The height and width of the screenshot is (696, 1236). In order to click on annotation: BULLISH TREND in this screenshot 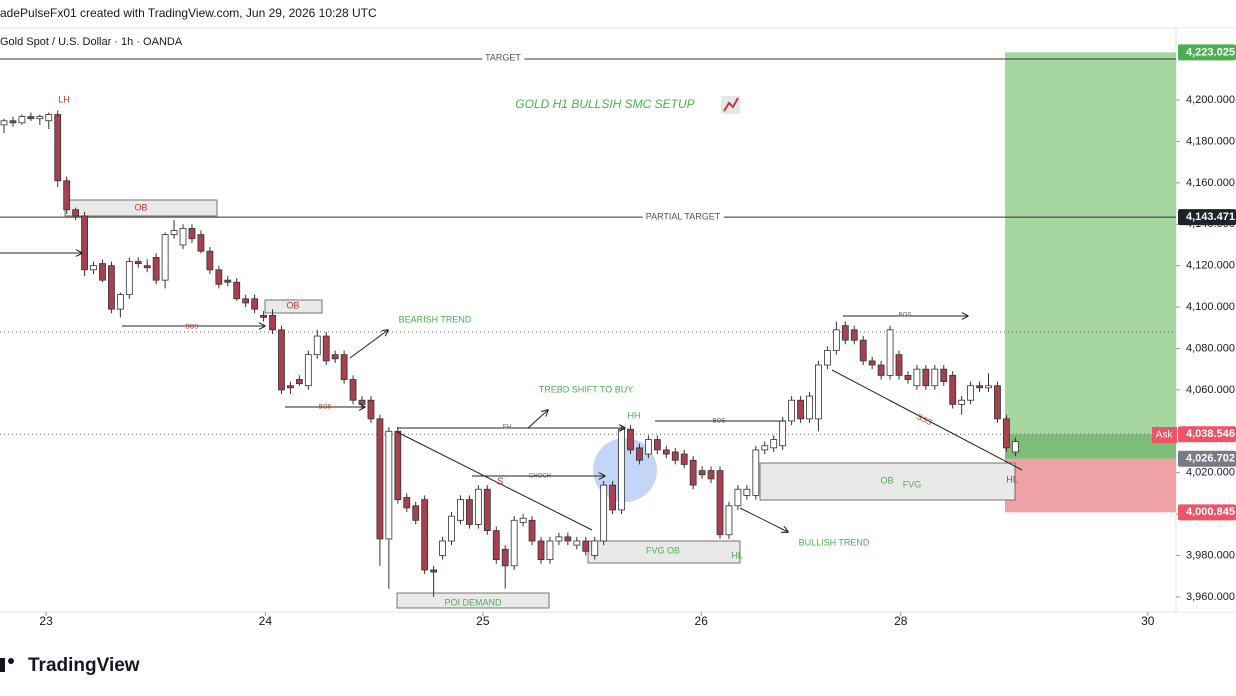, I will do `click(834, 542)`.